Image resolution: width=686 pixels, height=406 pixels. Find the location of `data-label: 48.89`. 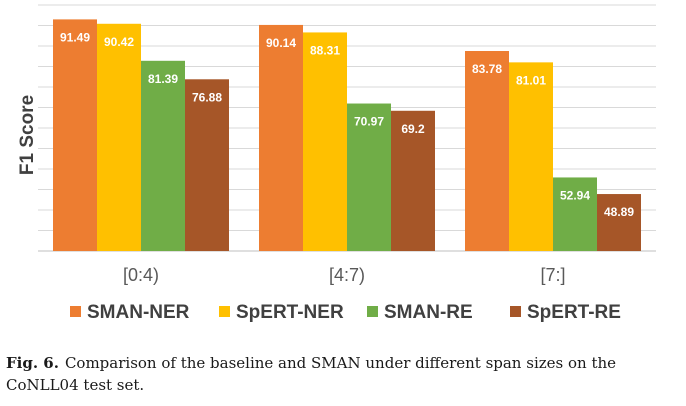

data-label: 48.89 is located at coordinates (619, 212).